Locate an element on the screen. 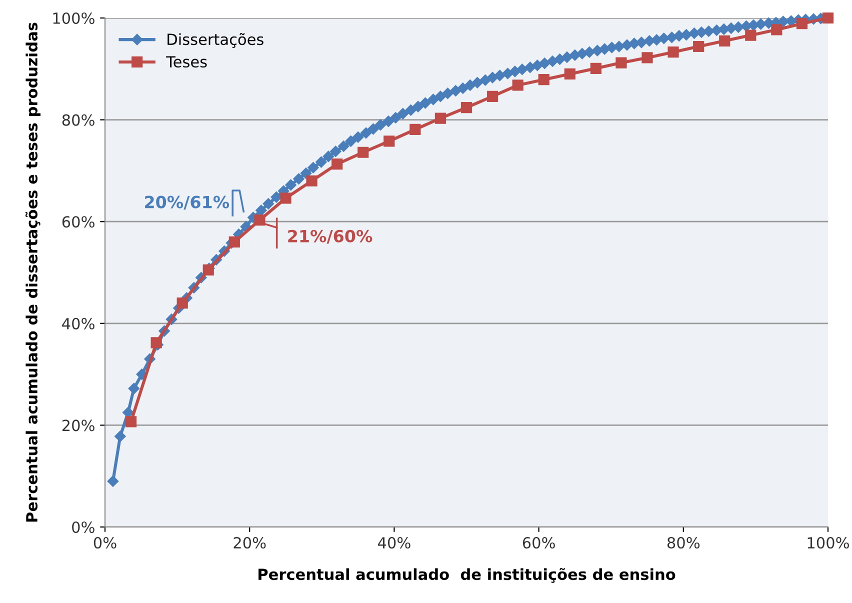 This screenshot has height=603, width=852. annotation: 21%/60% is located at coordinates (330, 237).